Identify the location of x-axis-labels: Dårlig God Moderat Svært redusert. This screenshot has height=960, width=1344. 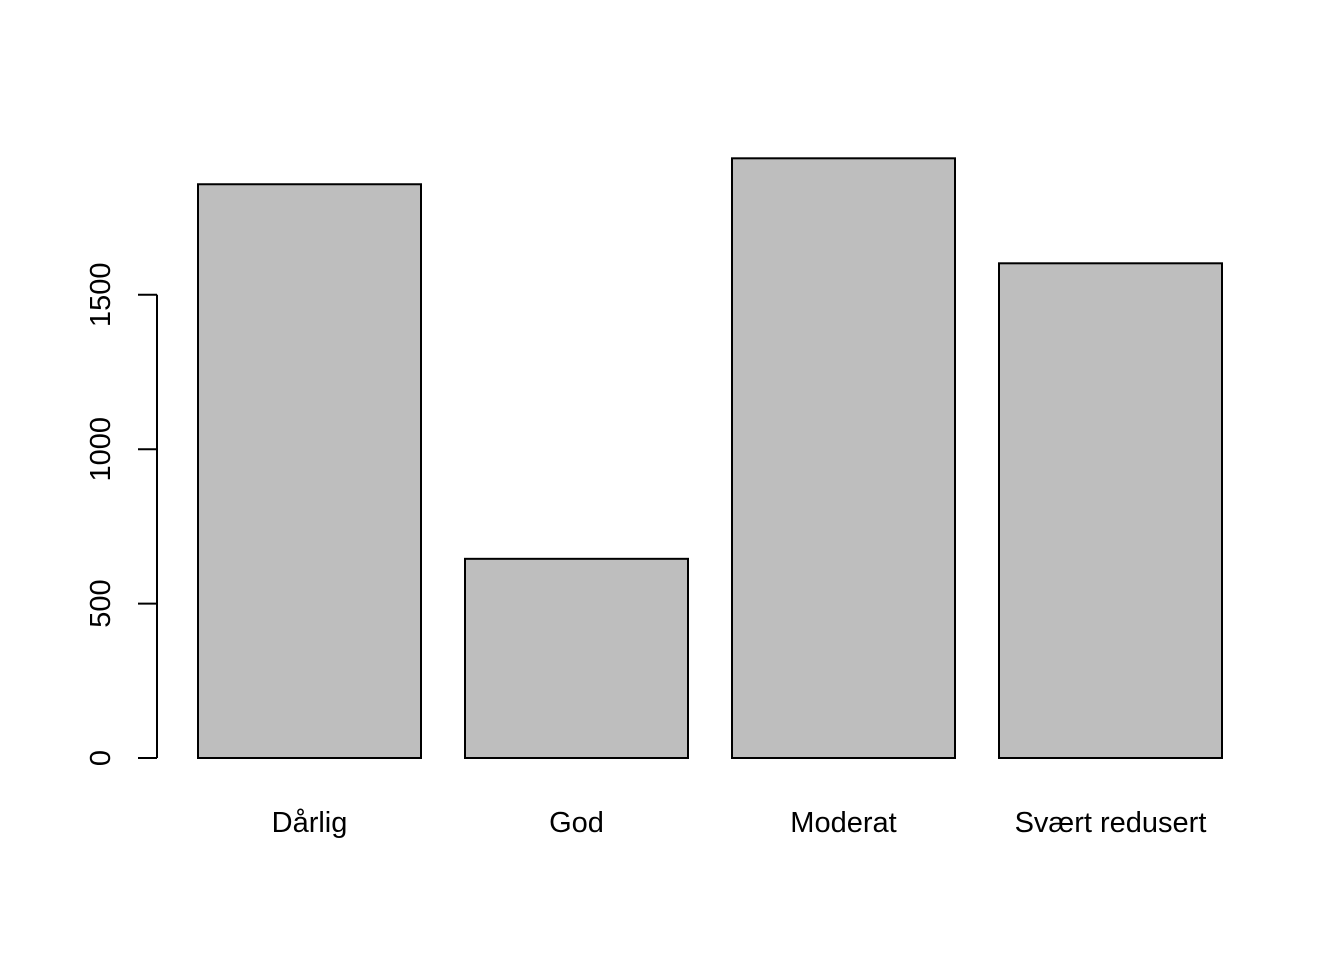
(739, 823).